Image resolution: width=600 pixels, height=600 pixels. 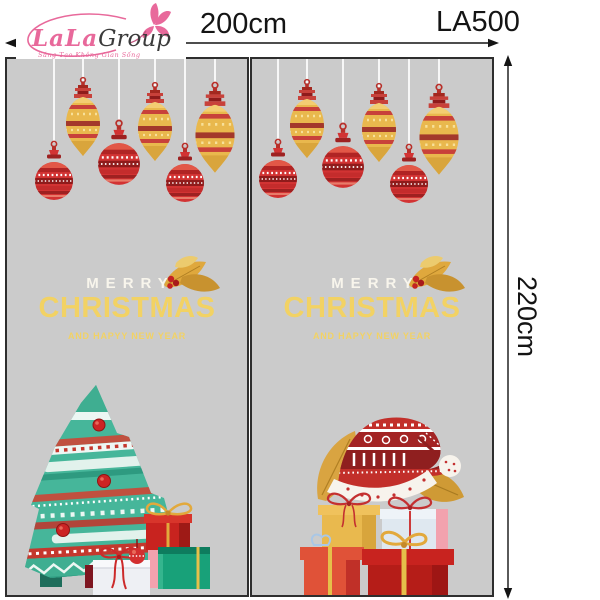 What do you see at coordinates (184, 568) in the screenshot?
I see `gift-teal` at bounding box center [184, 568].